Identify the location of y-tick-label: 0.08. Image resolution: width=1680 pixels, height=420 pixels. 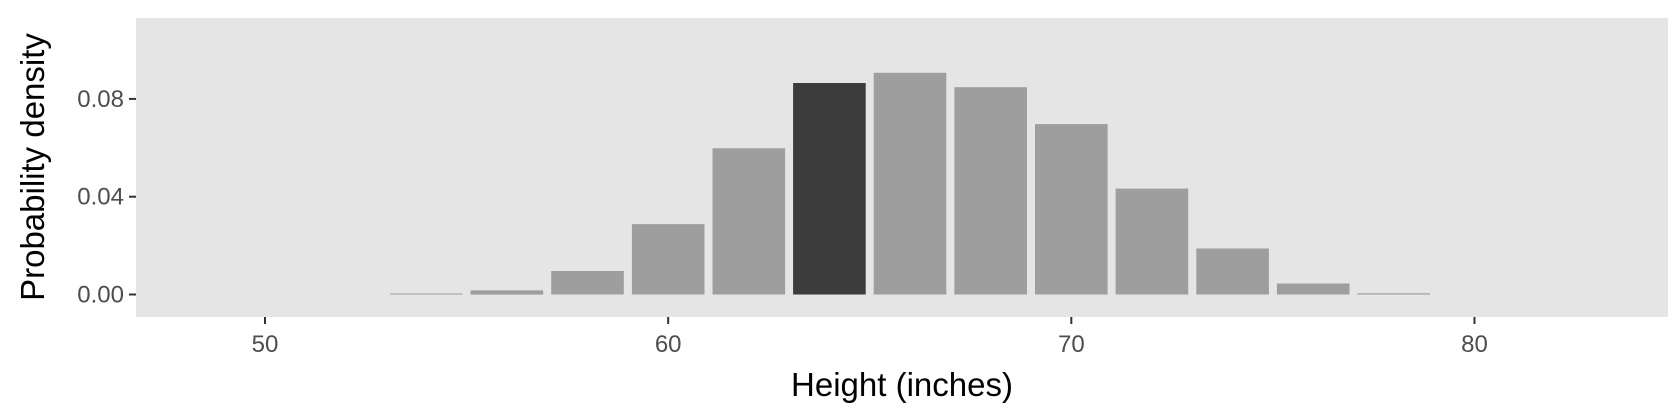
(100, 99).